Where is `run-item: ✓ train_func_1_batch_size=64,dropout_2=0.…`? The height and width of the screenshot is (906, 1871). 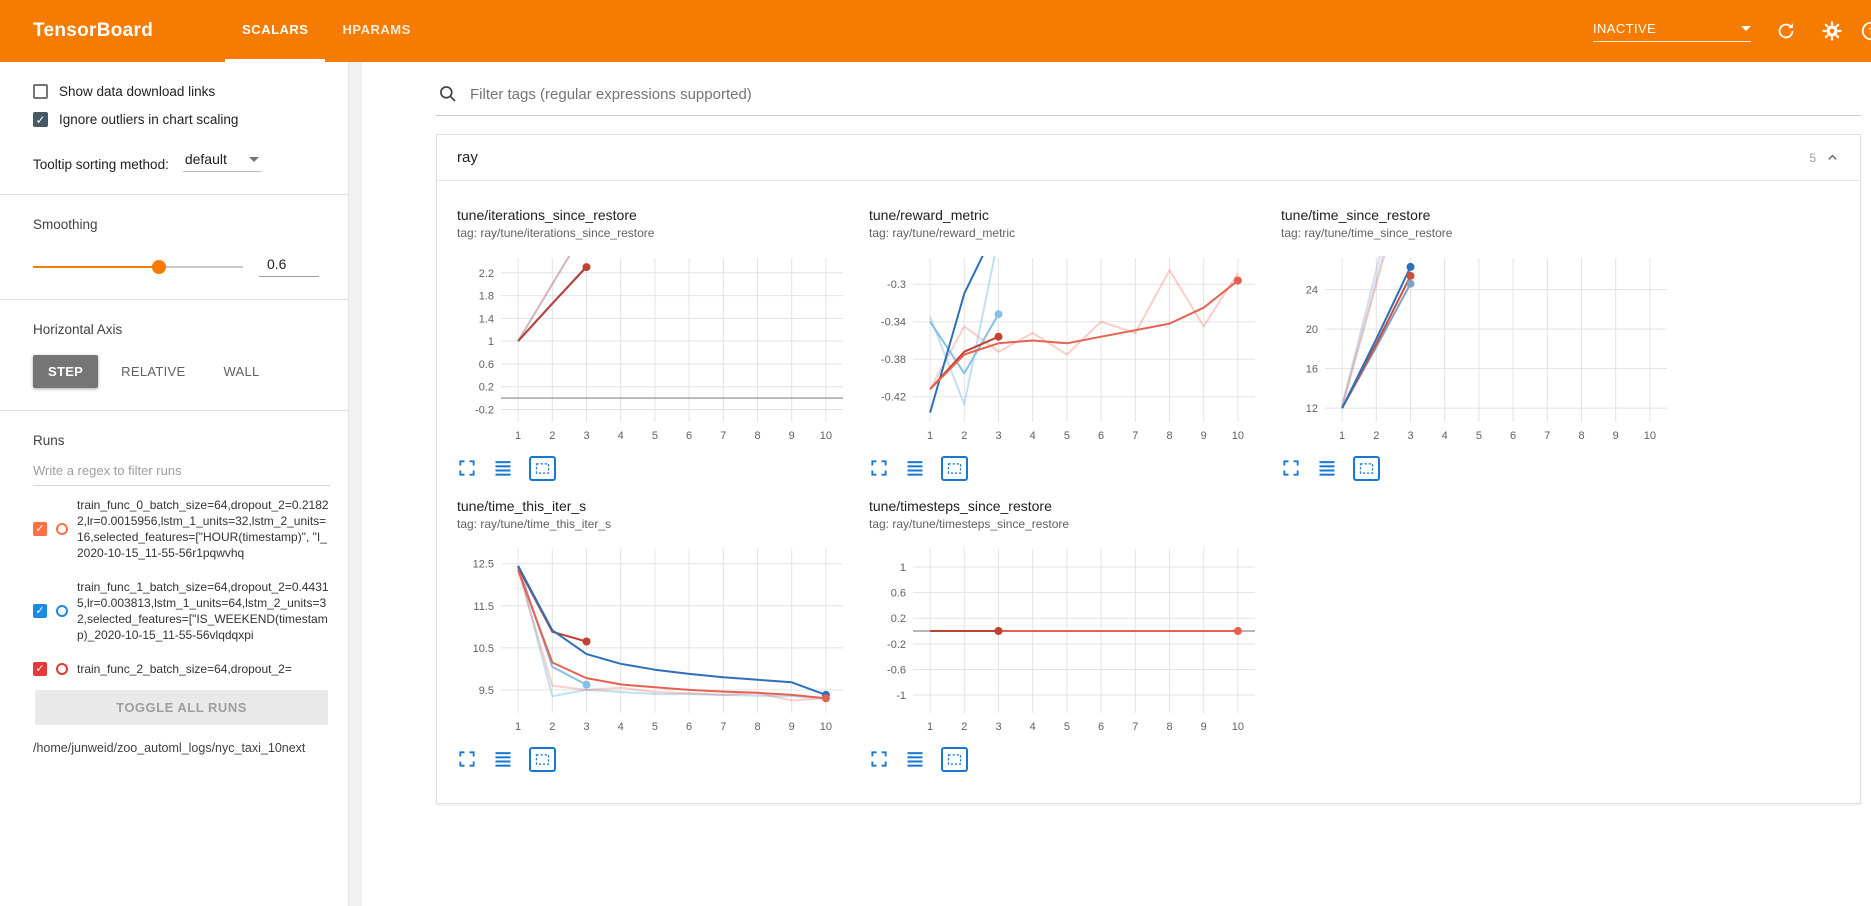
run-item: ✓ train_func_1_batch_size=64,dropout_2=0.… is located at coordinates (181, 611).